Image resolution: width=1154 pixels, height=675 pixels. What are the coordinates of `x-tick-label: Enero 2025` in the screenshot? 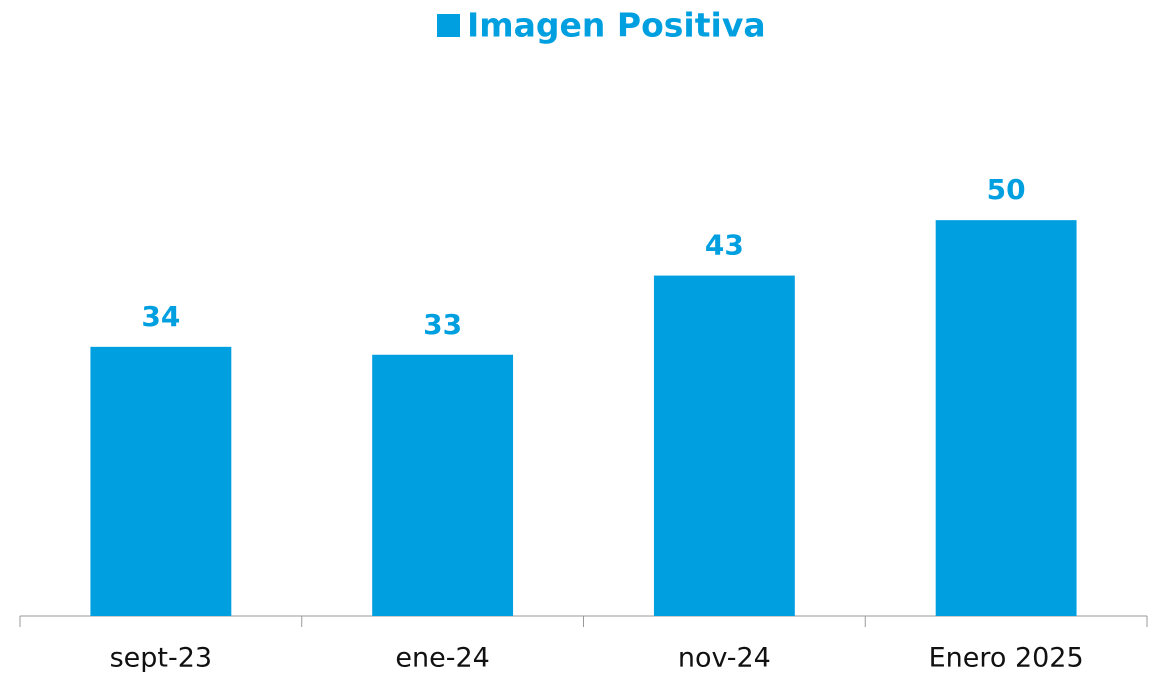 It's located at (1006, 658).